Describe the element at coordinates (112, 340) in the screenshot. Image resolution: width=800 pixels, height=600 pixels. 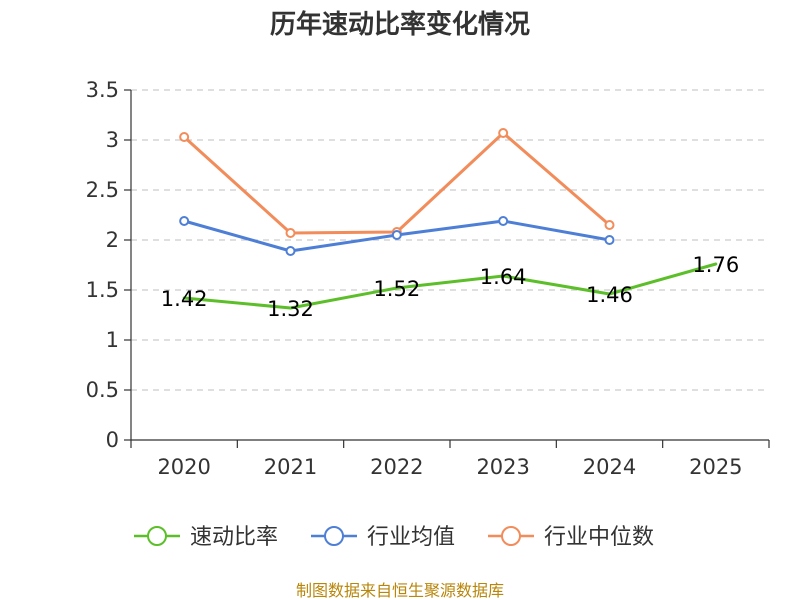
I see `y-tick-label: 1` at that location.